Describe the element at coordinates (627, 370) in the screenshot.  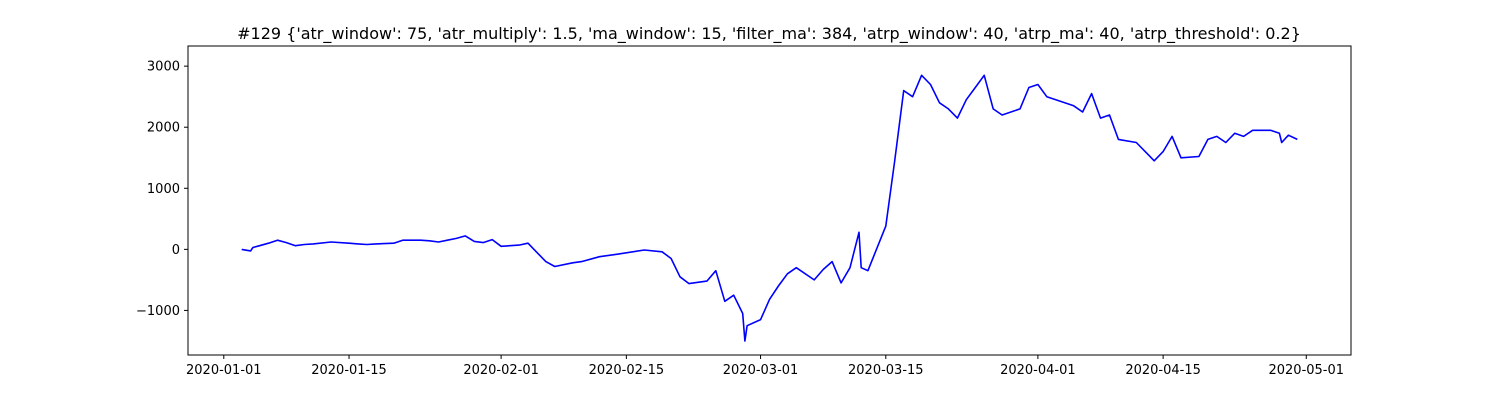
I see `x-tick-label: 2020-02-15` at that location.